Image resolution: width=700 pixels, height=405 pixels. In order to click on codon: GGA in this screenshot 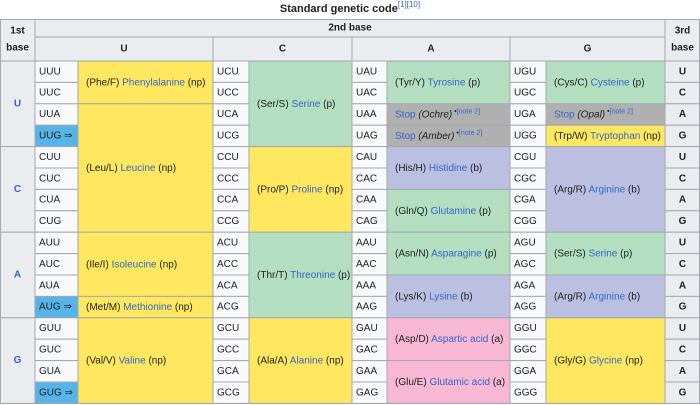, I will do `click(525, 371)`.